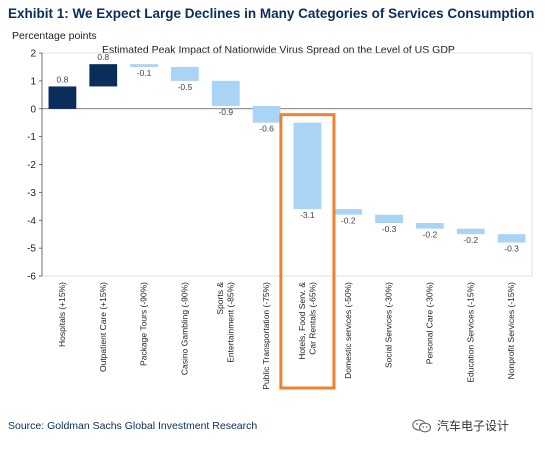  Describe the element at coordinates (422, 425) in the screenshot. I see `wechat-logo-icon` at that location.